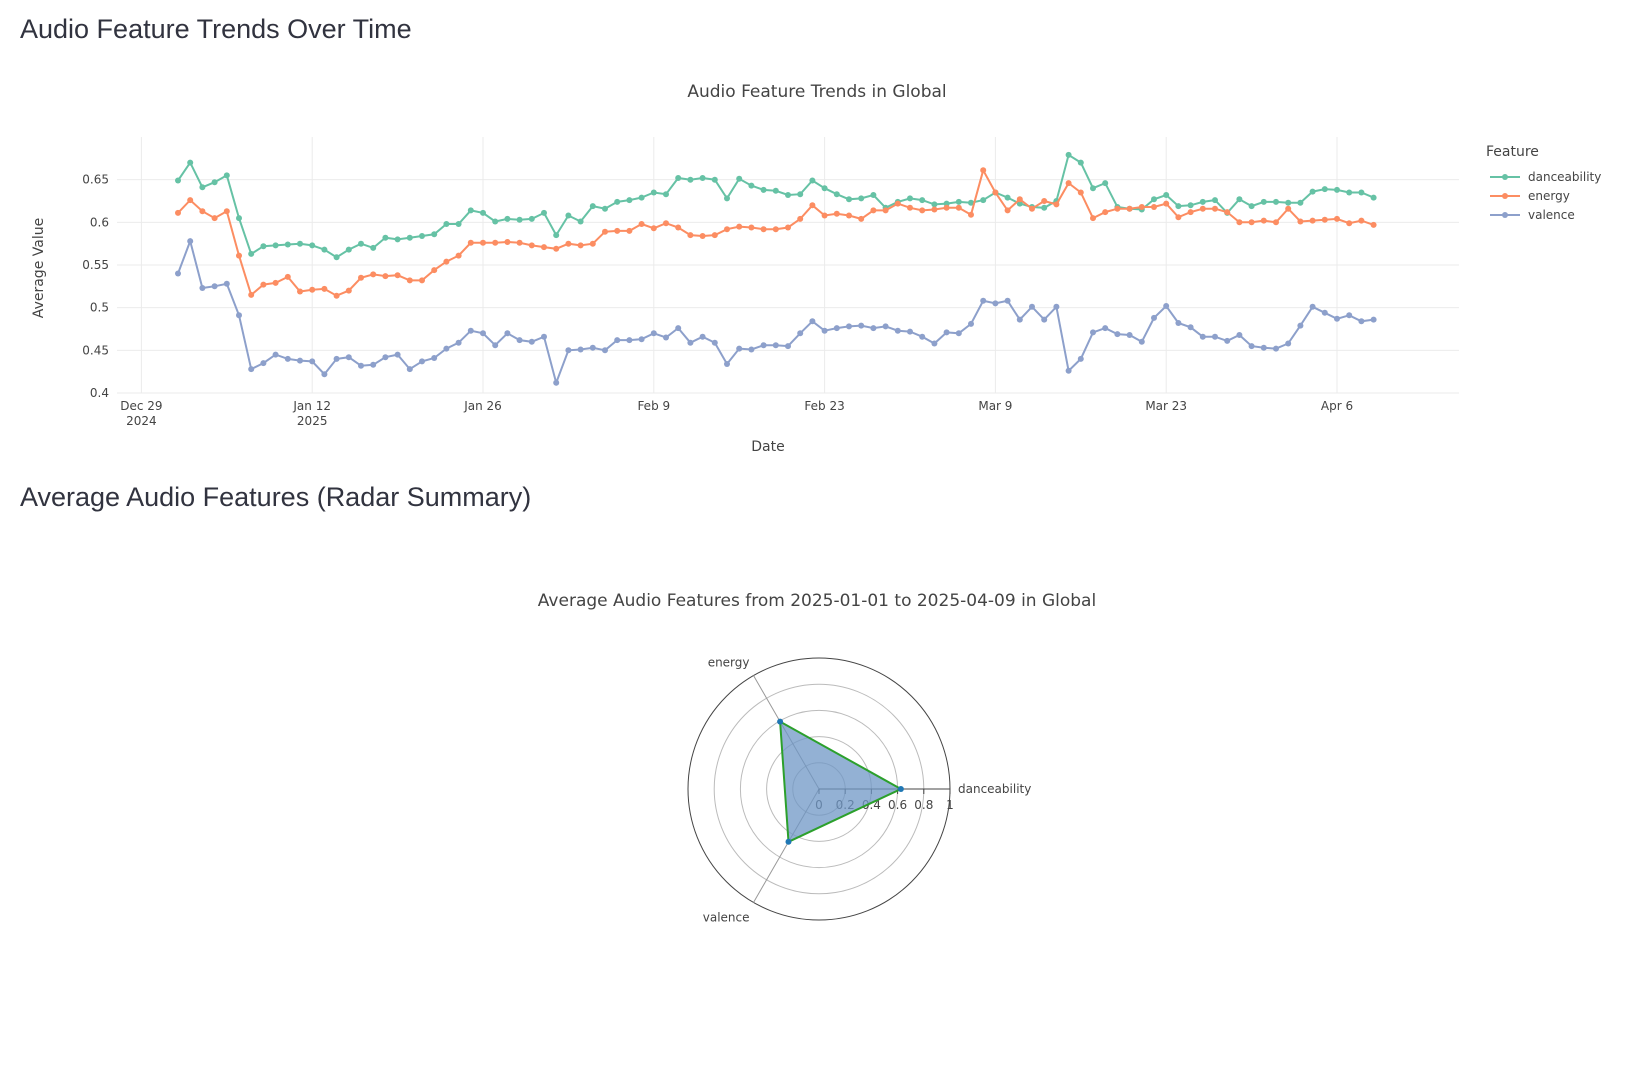 The image size is (1631, 1071). I want to click on legend-title: Feature, so click(1512, 152).